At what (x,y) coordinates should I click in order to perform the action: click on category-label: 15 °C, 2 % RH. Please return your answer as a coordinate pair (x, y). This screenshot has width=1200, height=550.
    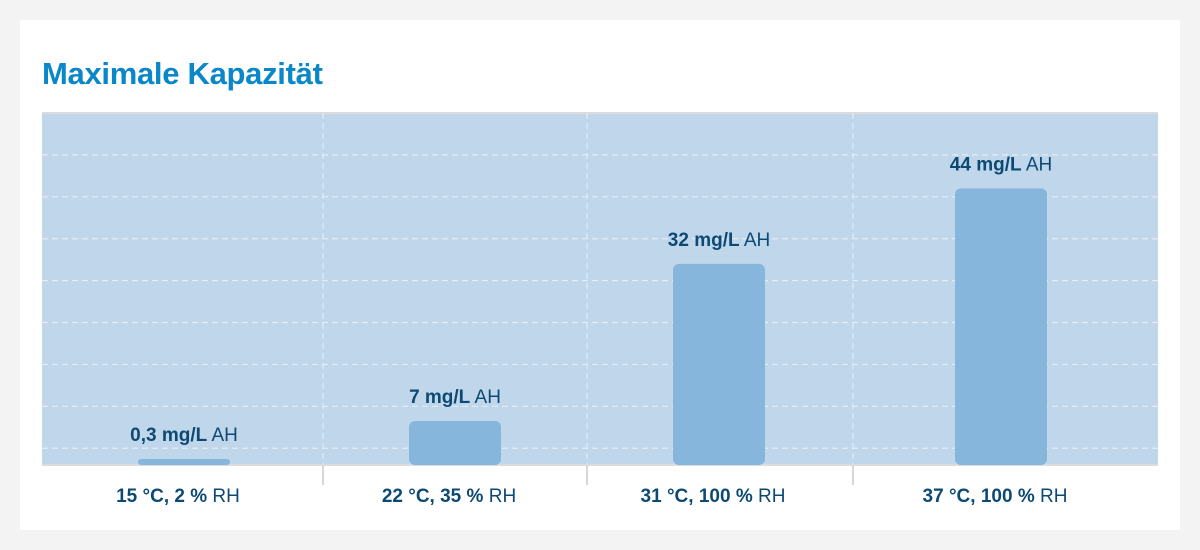
    Looking at the image, I should click on (178, 496).